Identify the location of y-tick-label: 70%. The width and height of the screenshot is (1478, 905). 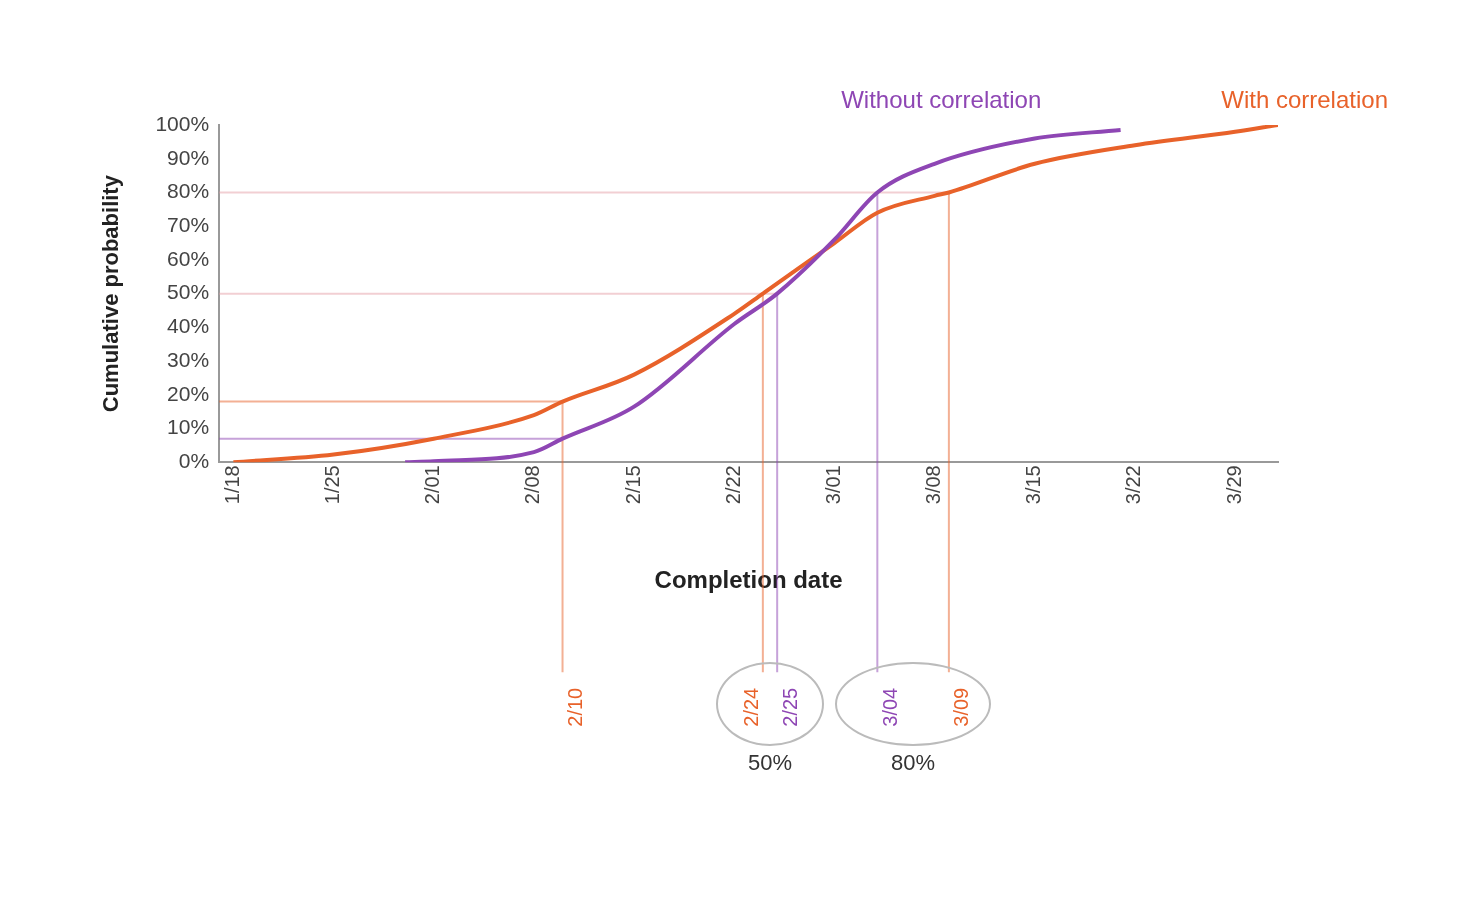
(188, 224).